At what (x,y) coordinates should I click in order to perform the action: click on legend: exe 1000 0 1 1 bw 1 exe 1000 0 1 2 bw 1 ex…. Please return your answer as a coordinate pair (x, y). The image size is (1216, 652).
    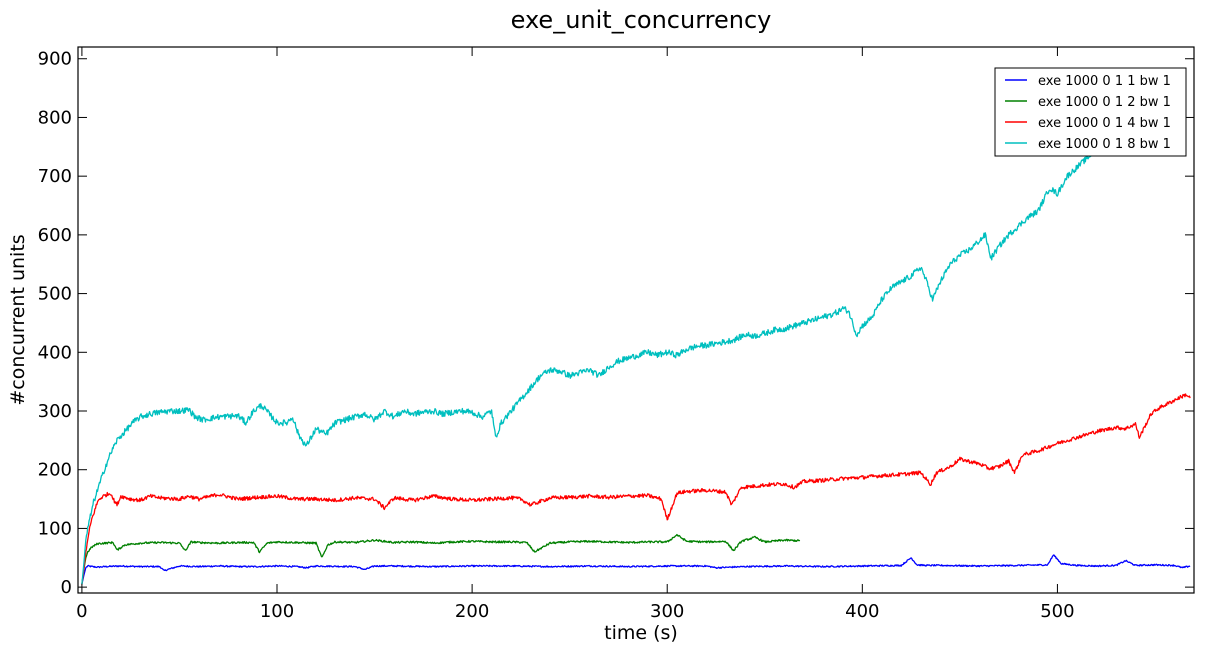
    Looking at the image, I should click on (1090, 112).